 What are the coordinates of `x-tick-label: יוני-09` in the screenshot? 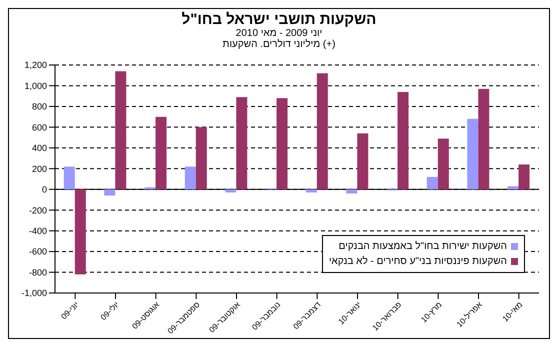 It's located at (70, 311).